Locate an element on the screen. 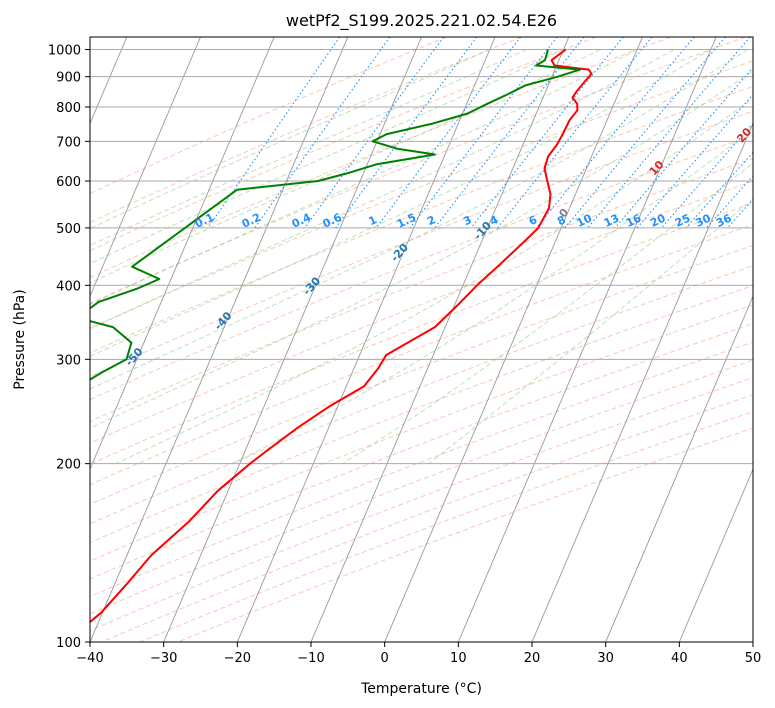 Image resolution: width=775 pixels, height=708 pixels. y-tick-label: 100 is located at coordinates (68, 643).